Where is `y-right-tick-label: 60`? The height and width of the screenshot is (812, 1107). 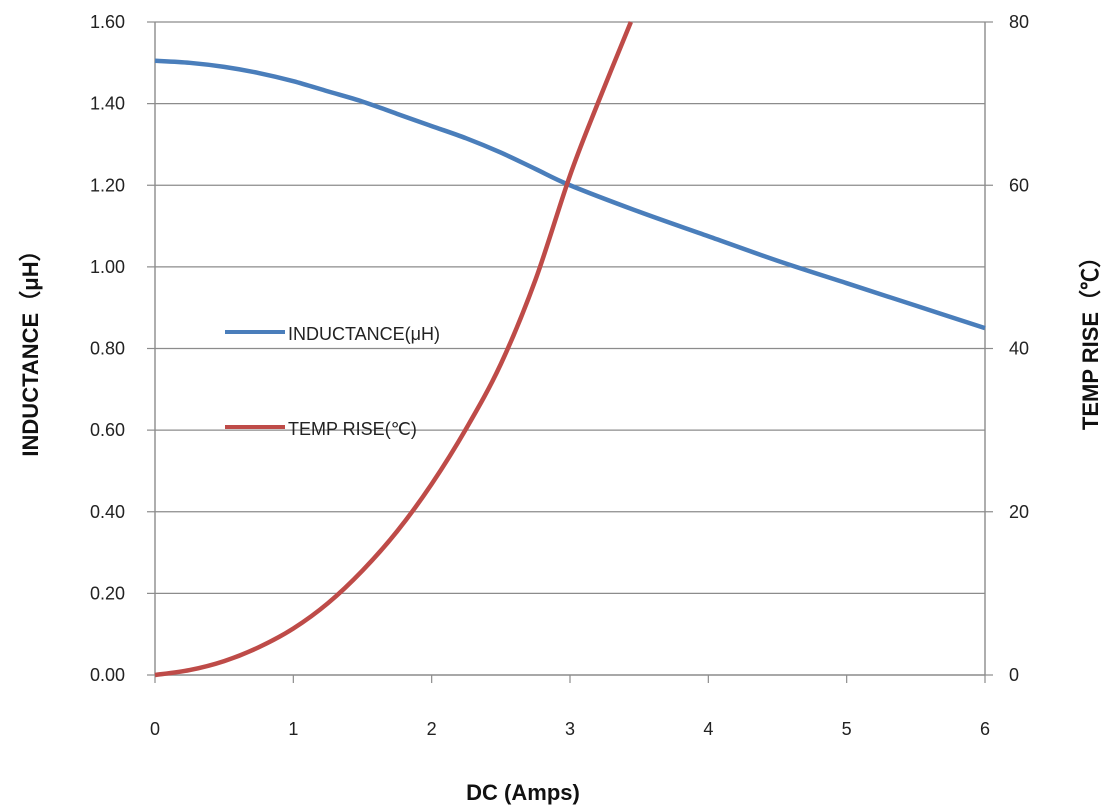
y-right-tick-label: 60 is located at coordinates (1019, 185).